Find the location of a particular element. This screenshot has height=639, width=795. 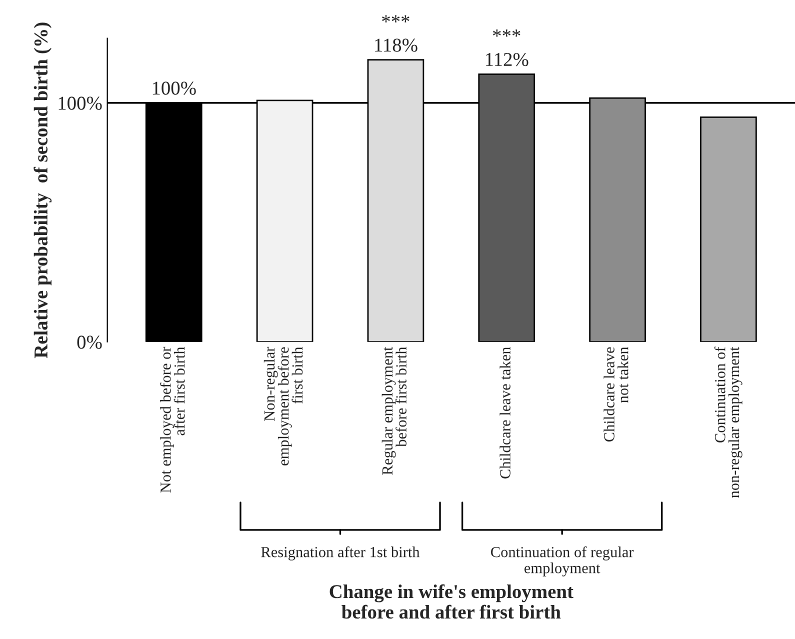

text: Continuation of regular employment is located at coordinates (562, 561).